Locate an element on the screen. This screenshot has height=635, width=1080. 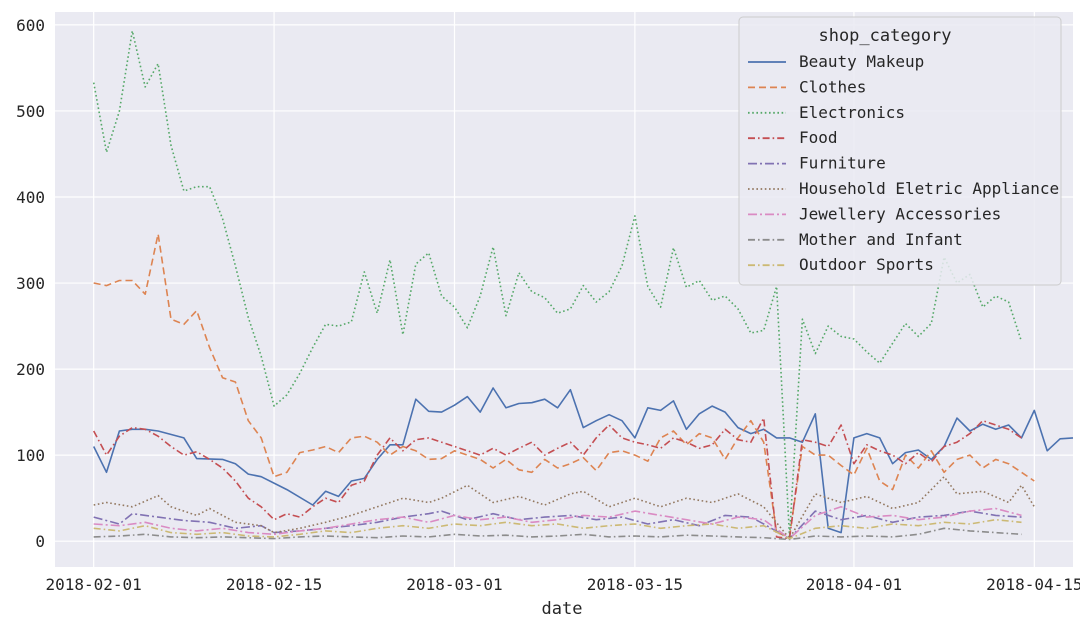
y-axis-ticks: 0 100 200 300 400 500 600 is located at coordinates (30, 283).